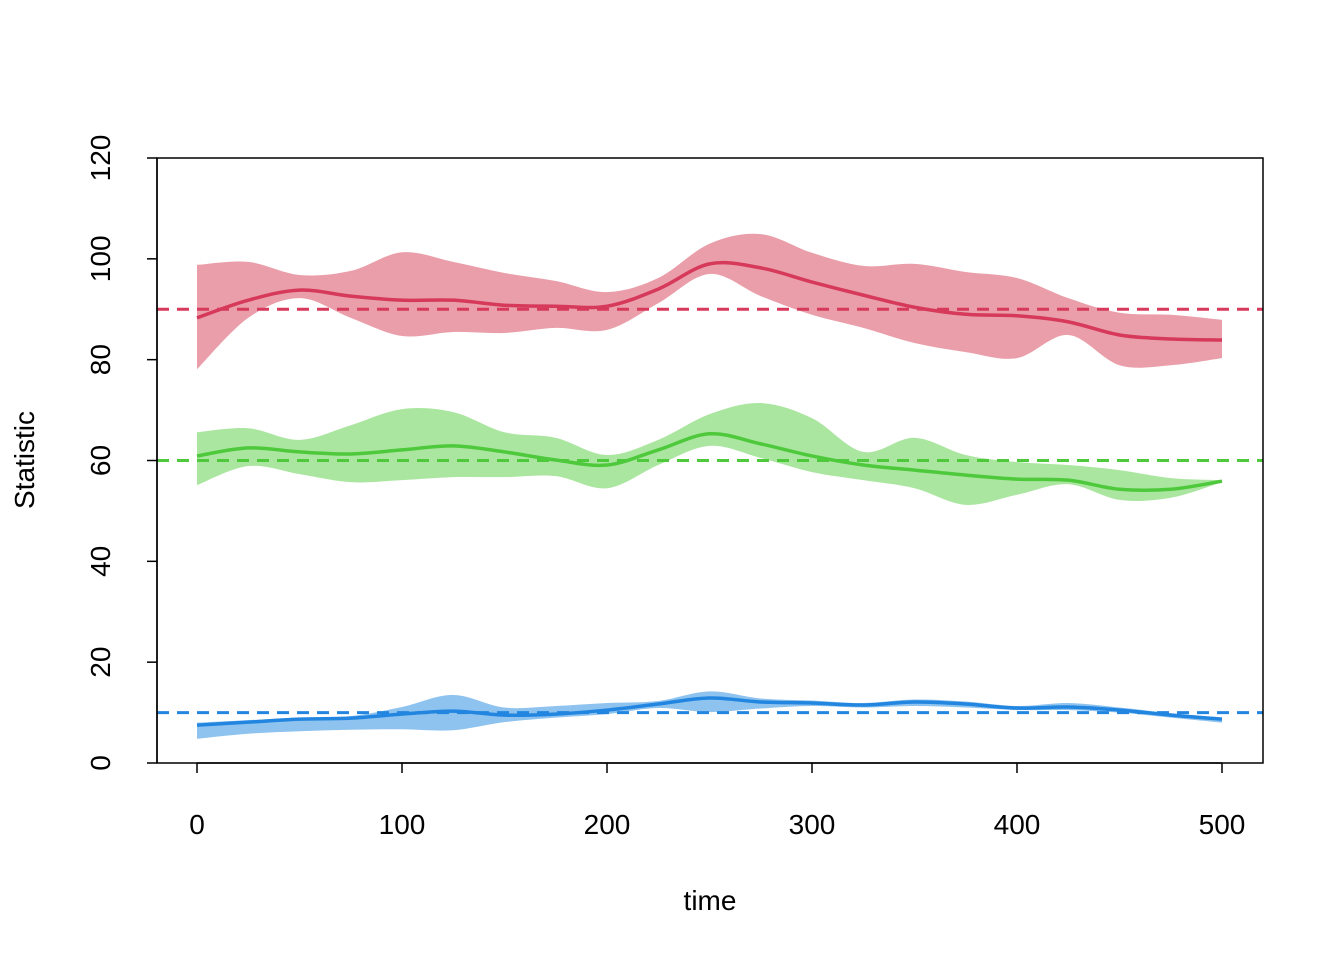 The image size is (1344, 965). Describe the element at coordinates (100, 763) in the screenshot. I see `y-tick-label: 0` at that location.